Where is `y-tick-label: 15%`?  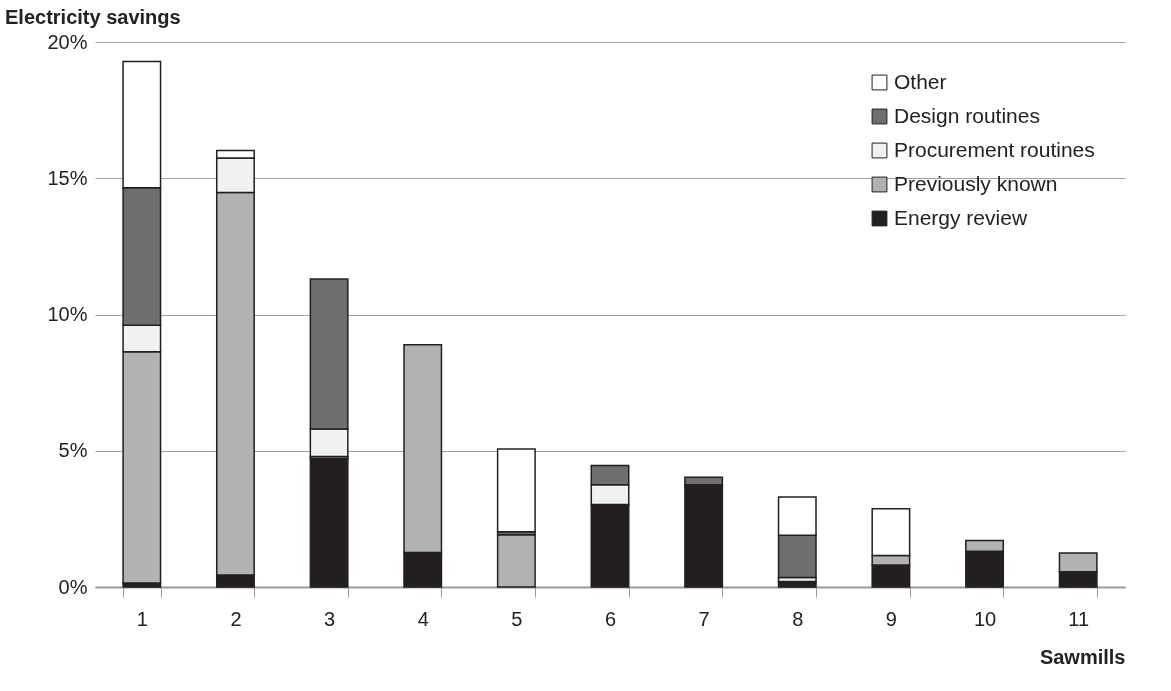
y-tick-label: 15% is located at coordinates (67, 177).